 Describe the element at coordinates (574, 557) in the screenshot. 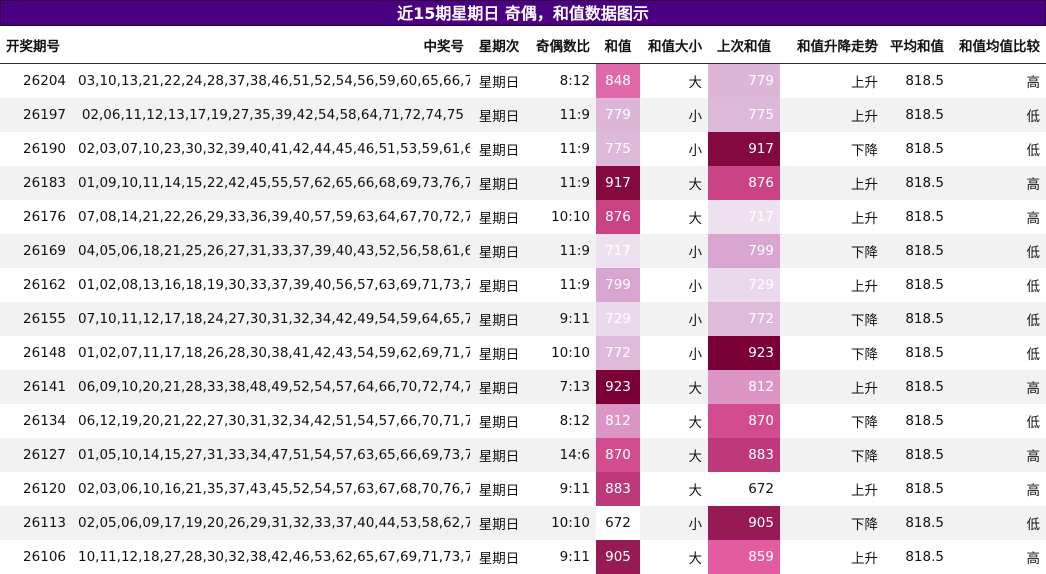

I see `cell-ratio: 9:11` at that location.